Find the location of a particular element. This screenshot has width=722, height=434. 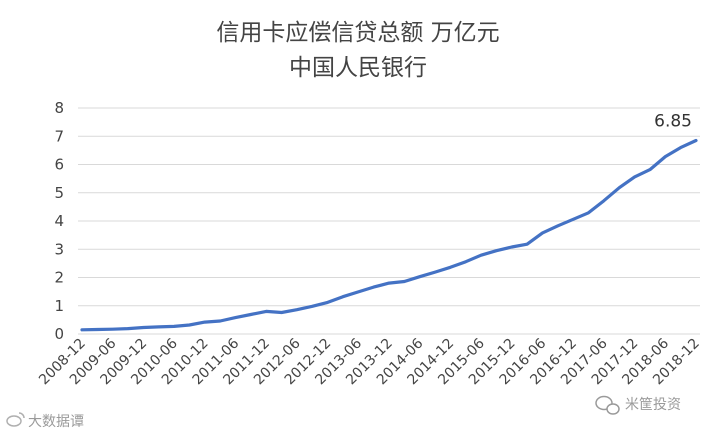

left-watermark-text: 大数据谭 is located at coordinates (56, 422).